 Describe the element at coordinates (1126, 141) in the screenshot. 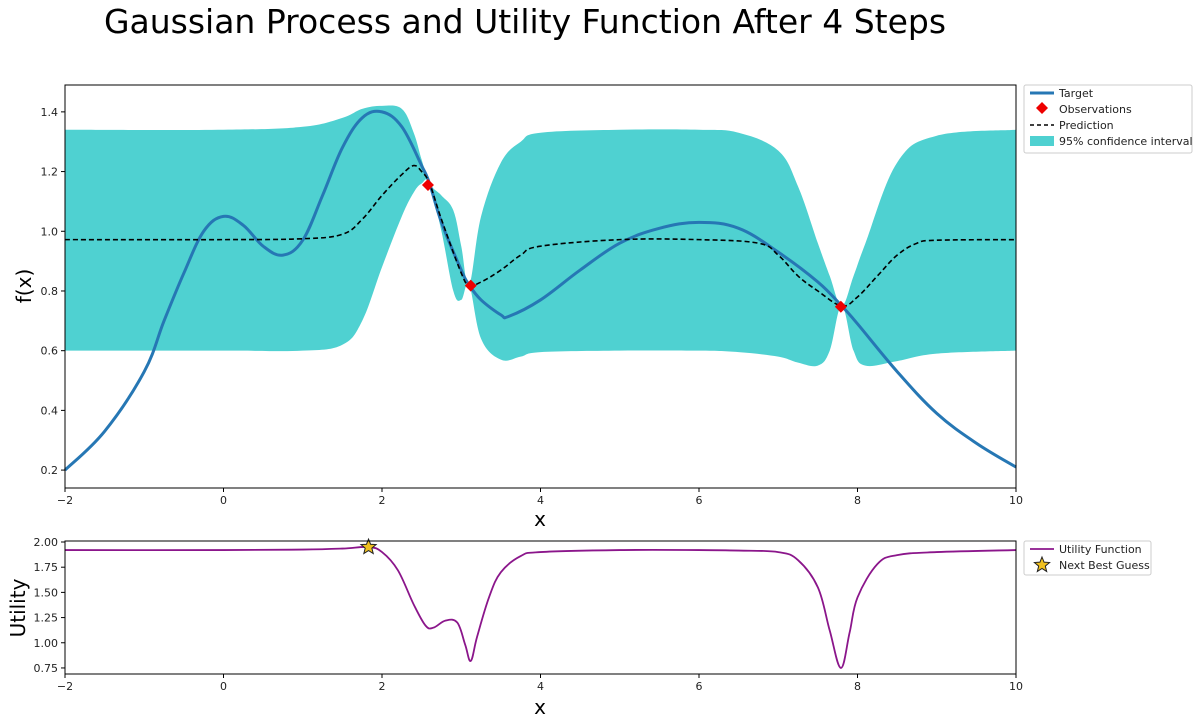

I see `legend-ci-label: 95% confidence interval` at that location.